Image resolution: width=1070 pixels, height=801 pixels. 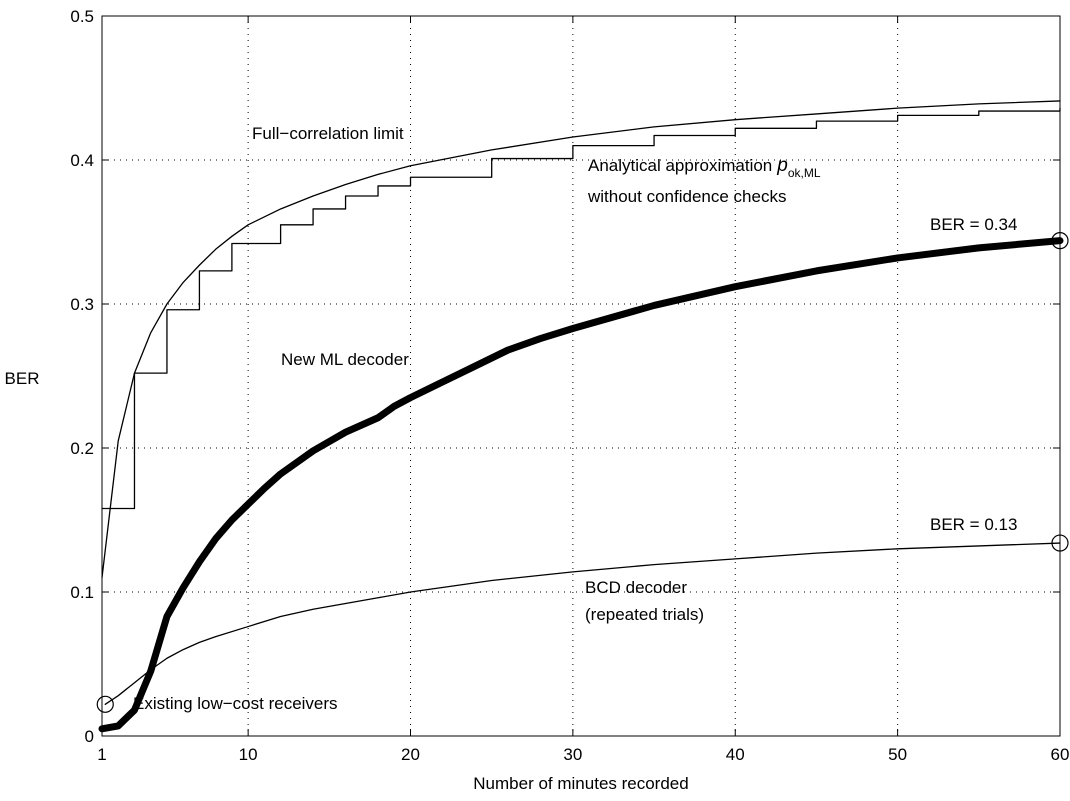 I want to click on y-tick-label: 0.1, so click(x=82, y=592).